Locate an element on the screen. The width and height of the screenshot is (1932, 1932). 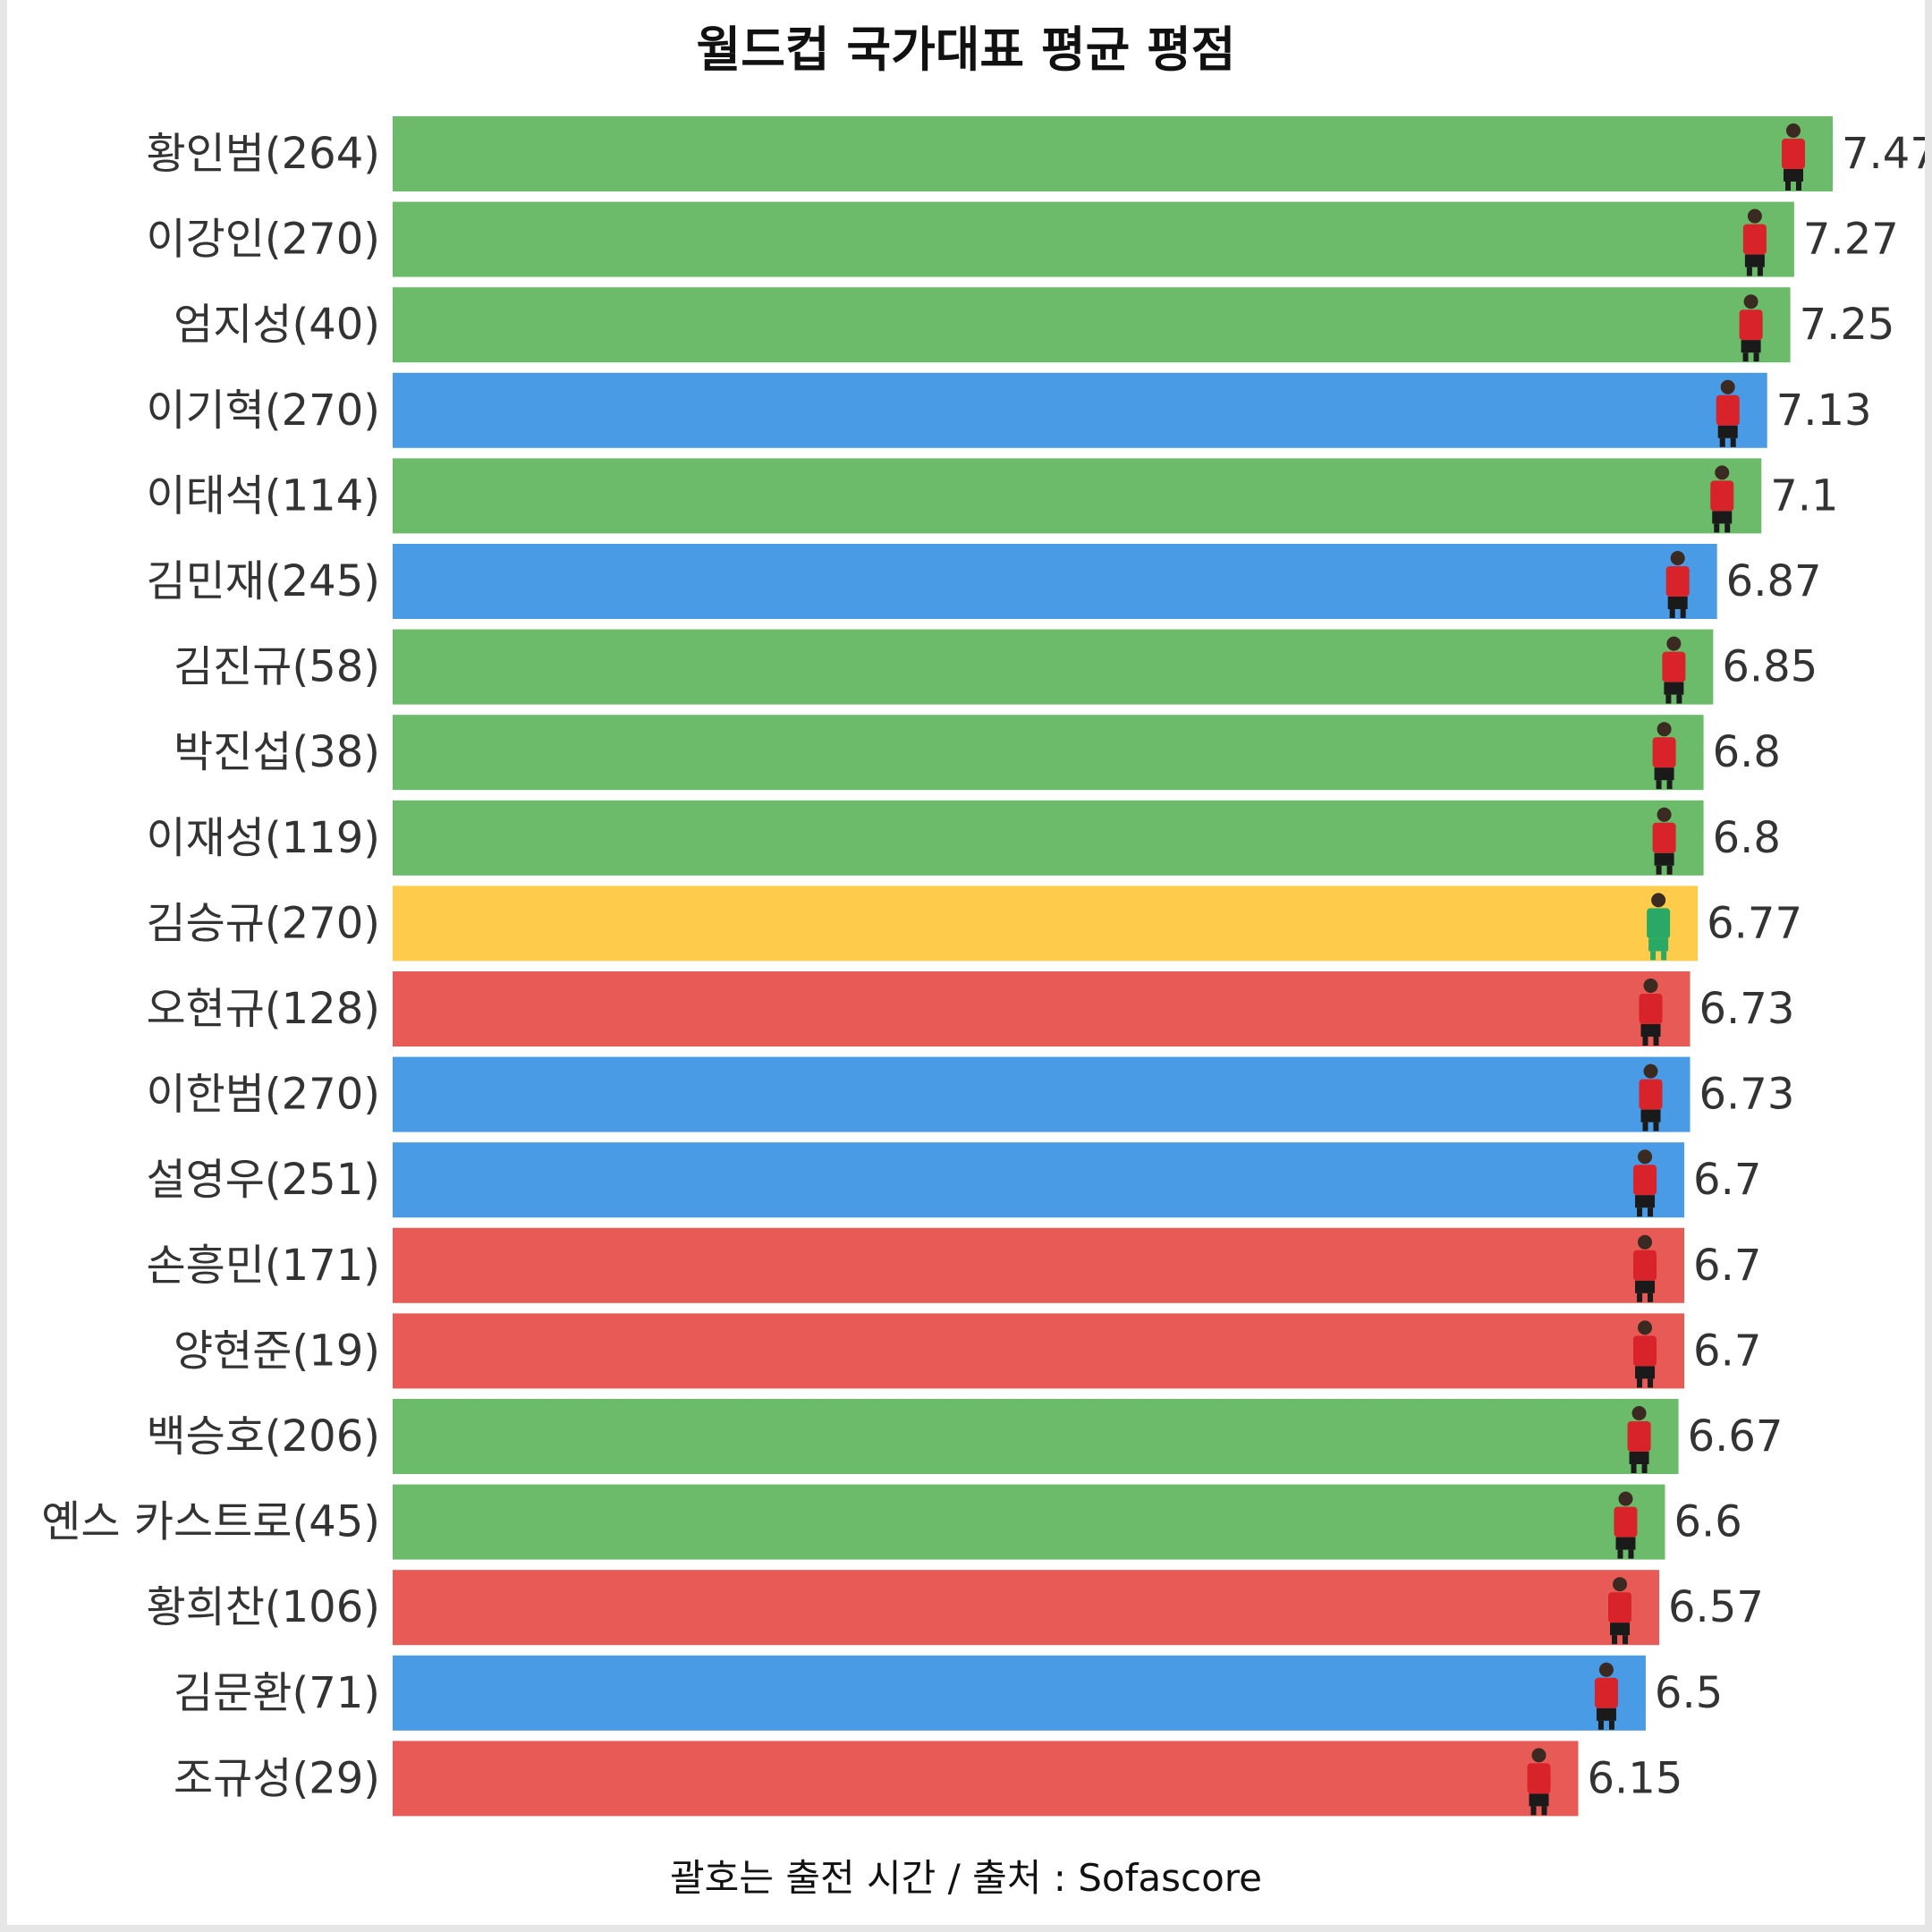
bar-row: 양현준(19) 6.7 is located at coordinates (967, 1351).